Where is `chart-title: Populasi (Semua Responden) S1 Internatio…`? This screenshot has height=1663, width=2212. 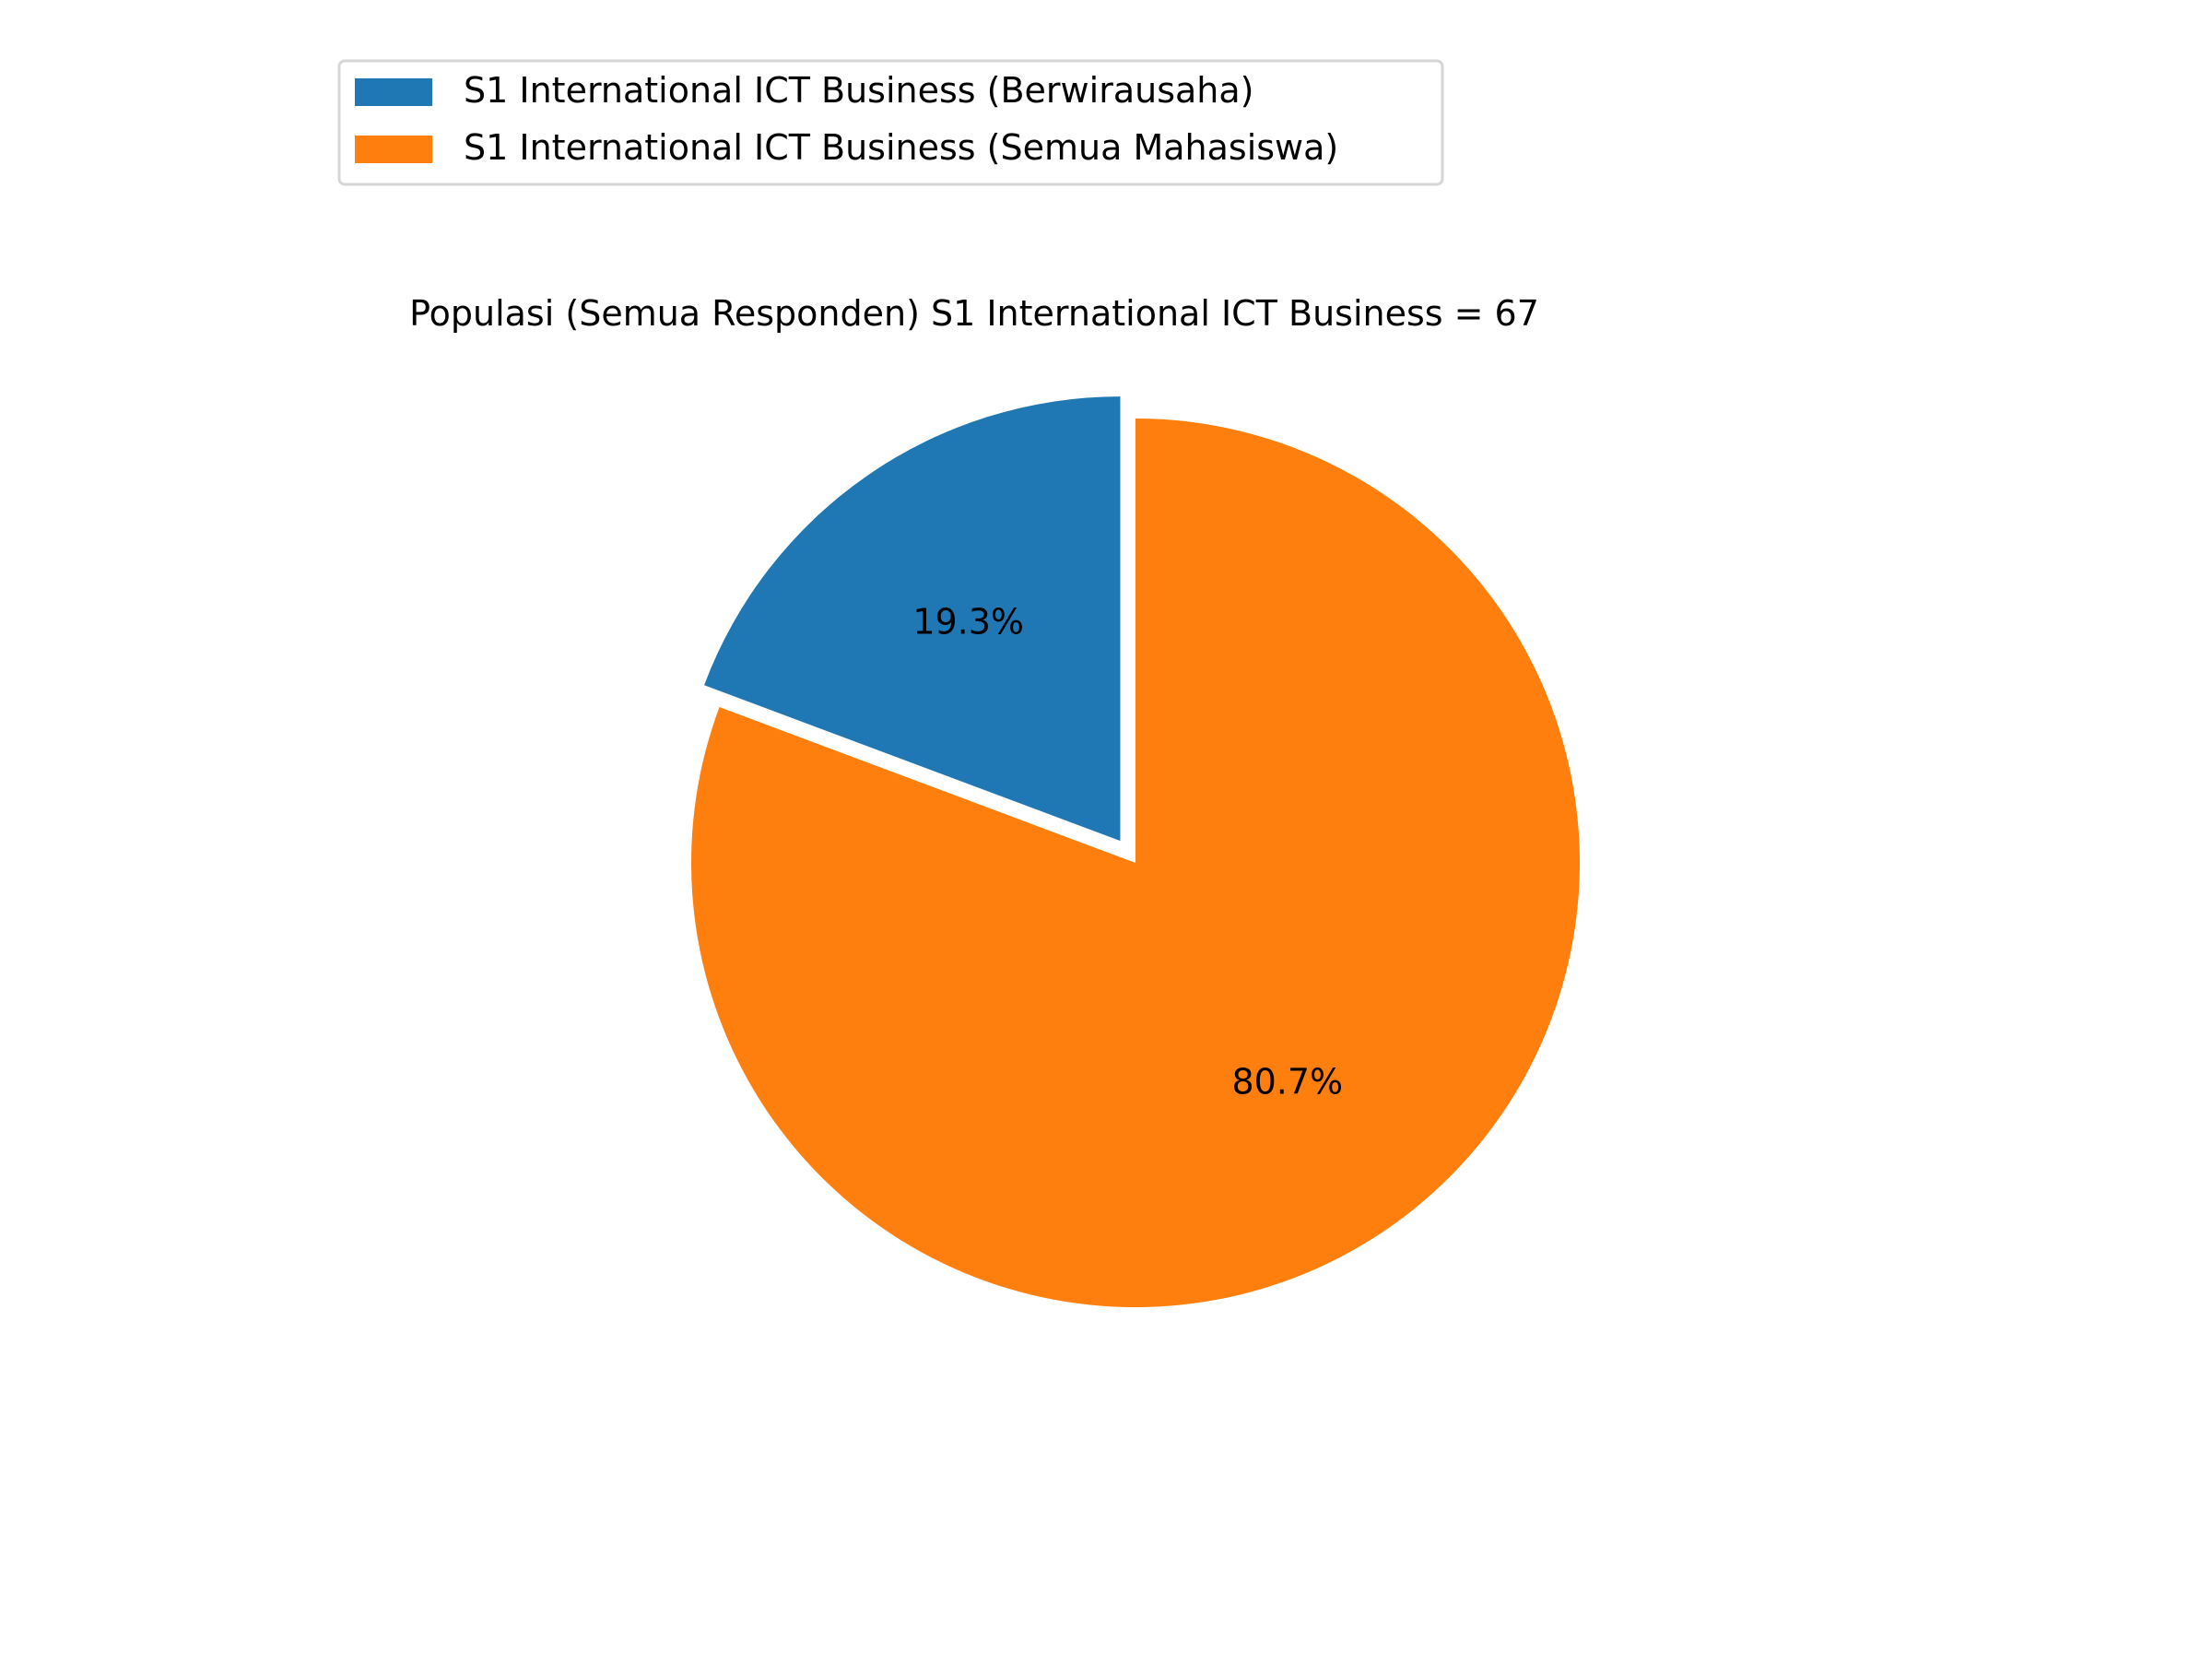 chart-title: Populasi (Semua Responden) S1 Internatio… is located at coordinates (974, 313).